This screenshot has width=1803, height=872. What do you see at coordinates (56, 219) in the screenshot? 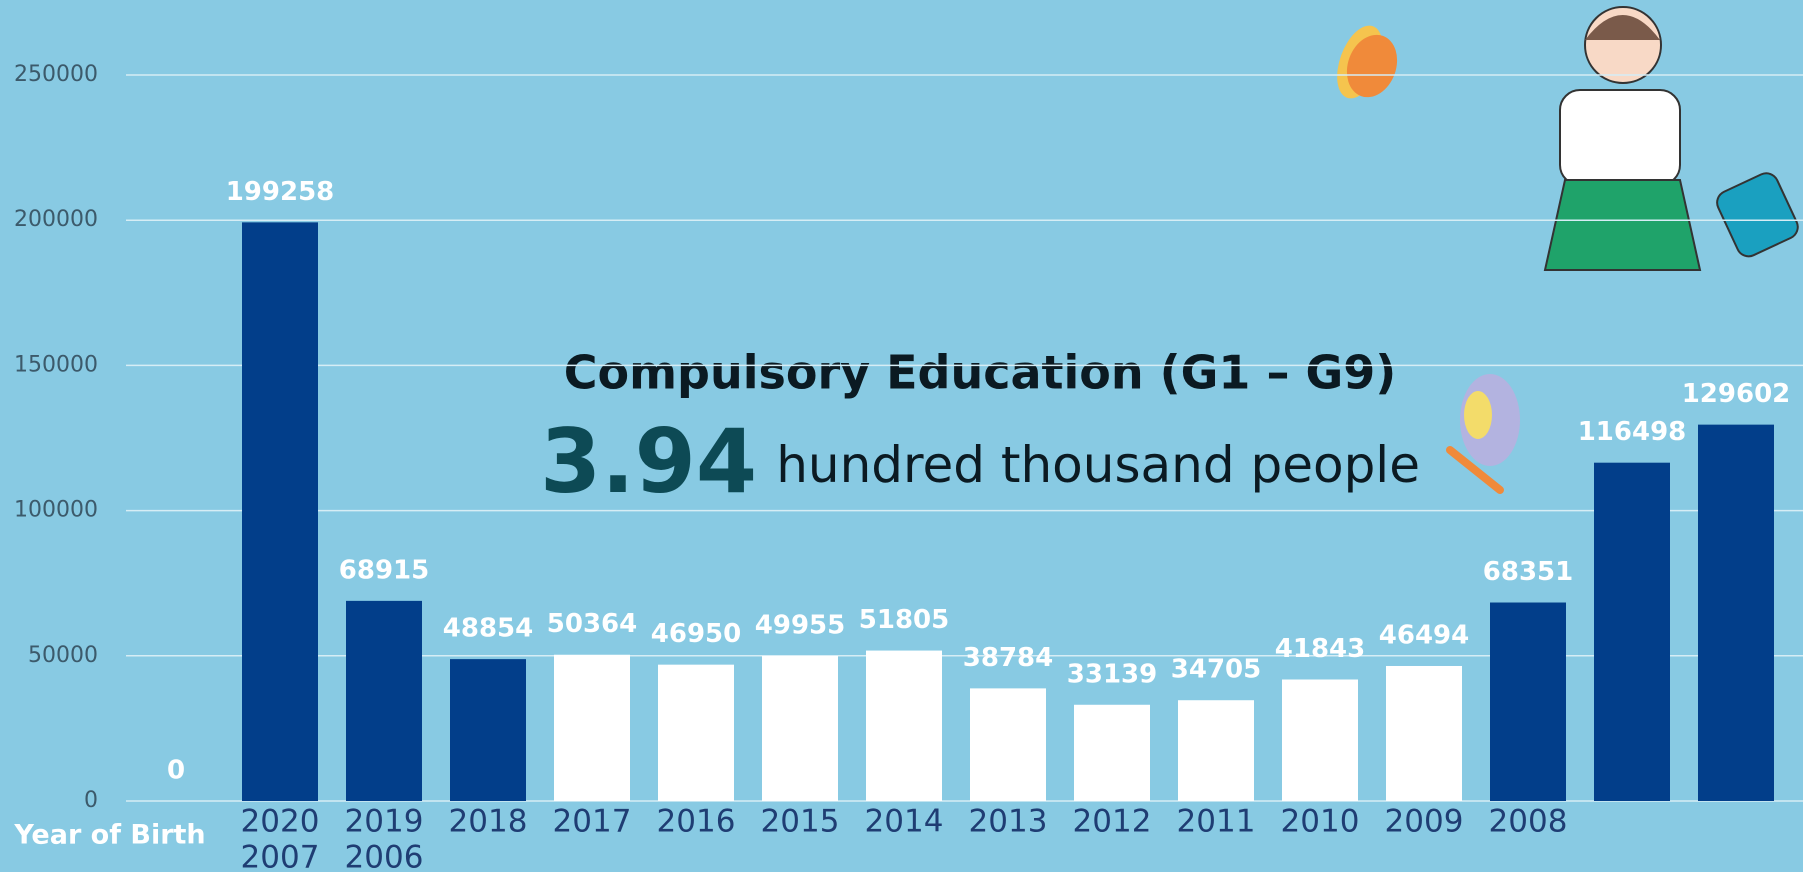
I see `y-tick-label: 200000` at bounding box center [56, 219].